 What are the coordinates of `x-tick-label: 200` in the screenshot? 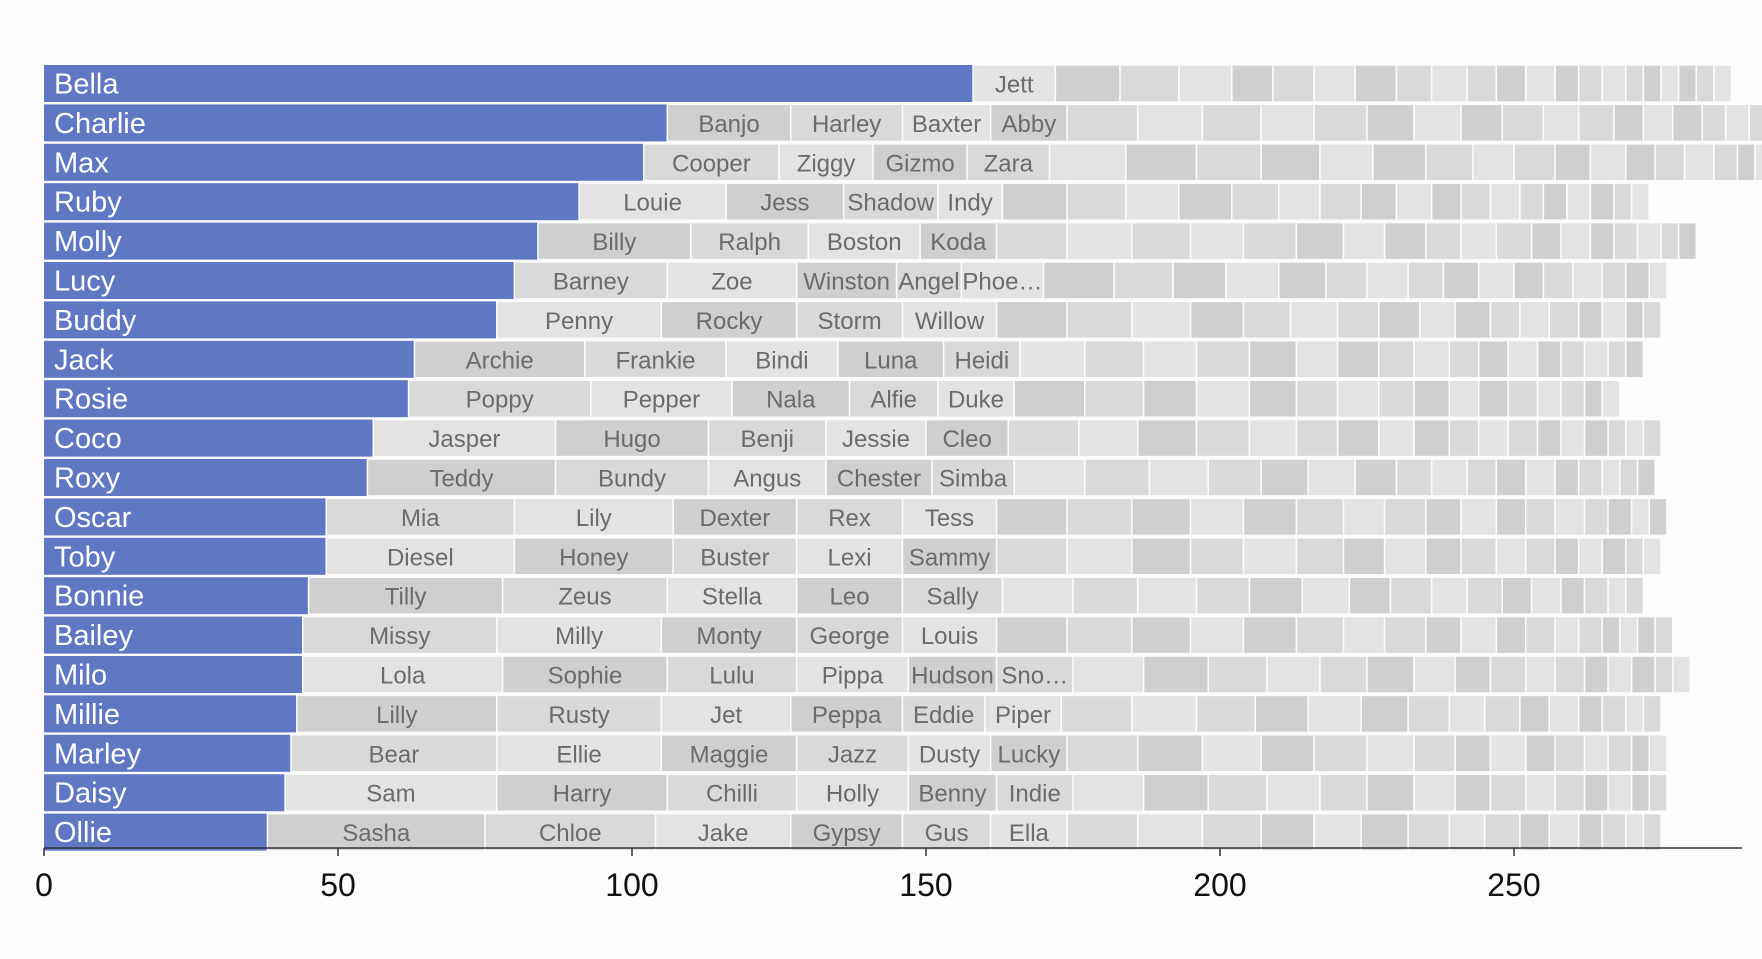 It's located at (1219, 885).